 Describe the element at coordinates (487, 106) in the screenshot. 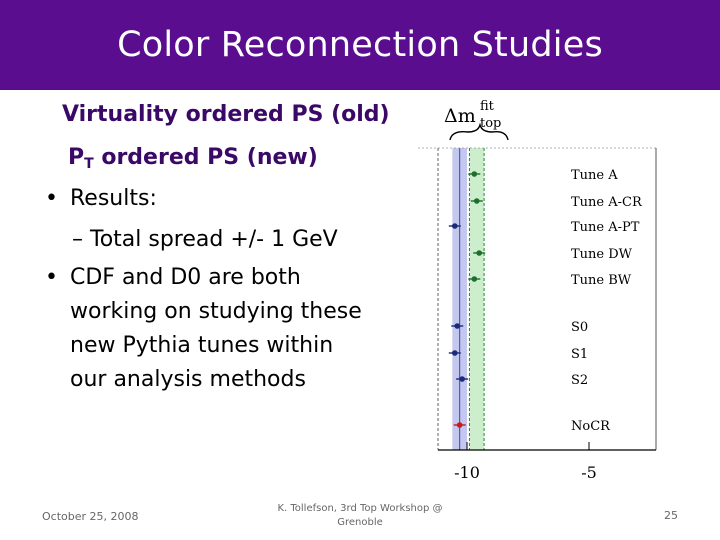

I see `plot-header-sup: fit` at that location.